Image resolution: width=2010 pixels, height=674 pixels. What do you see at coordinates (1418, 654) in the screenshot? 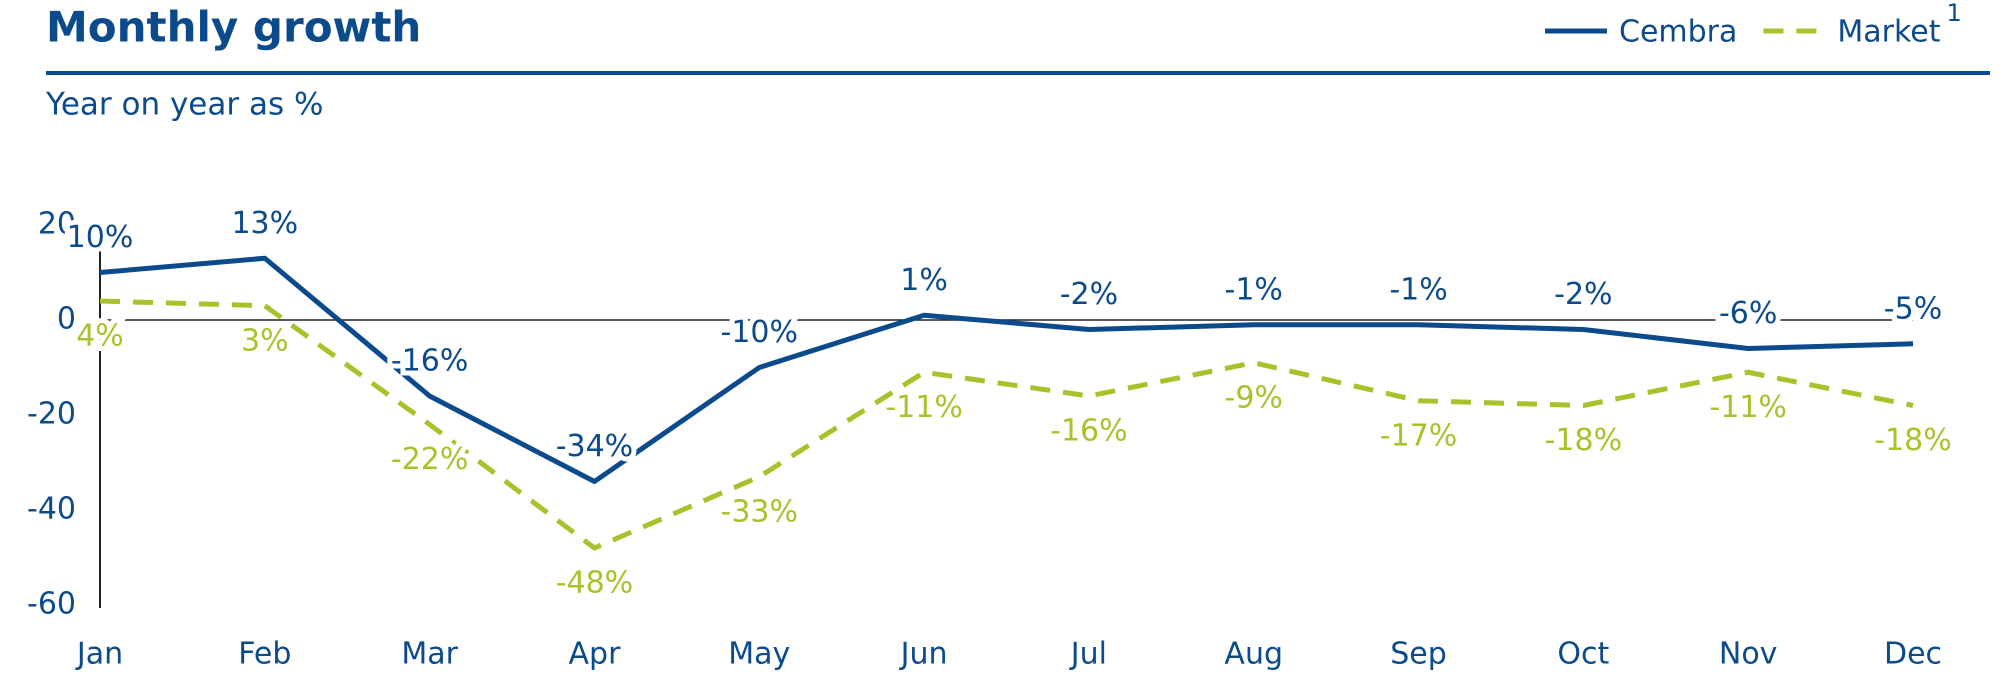
I see `x-tick-label: Sep` at bounding box center [1418, 654].